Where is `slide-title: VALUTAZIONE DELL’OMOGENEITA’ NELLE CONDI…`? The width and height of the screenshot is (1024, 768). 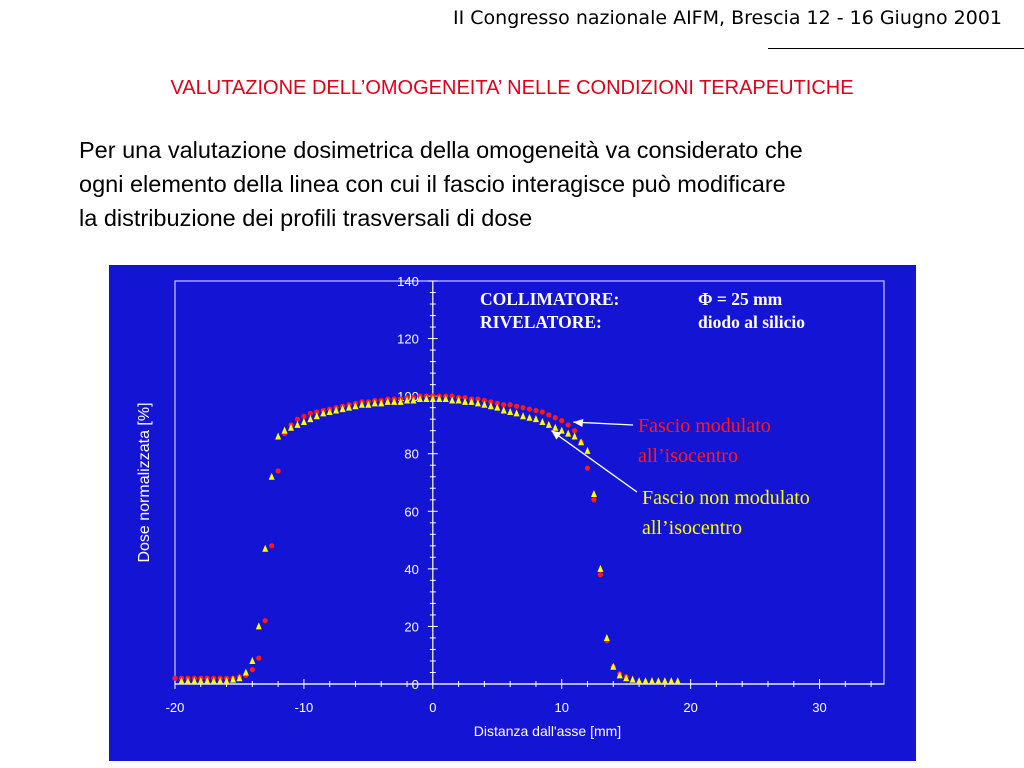
slide-title: VALUTAZIONE DELL’OMOGENEITA’ NELLE CONDI… is located at coordinates (512, 88).